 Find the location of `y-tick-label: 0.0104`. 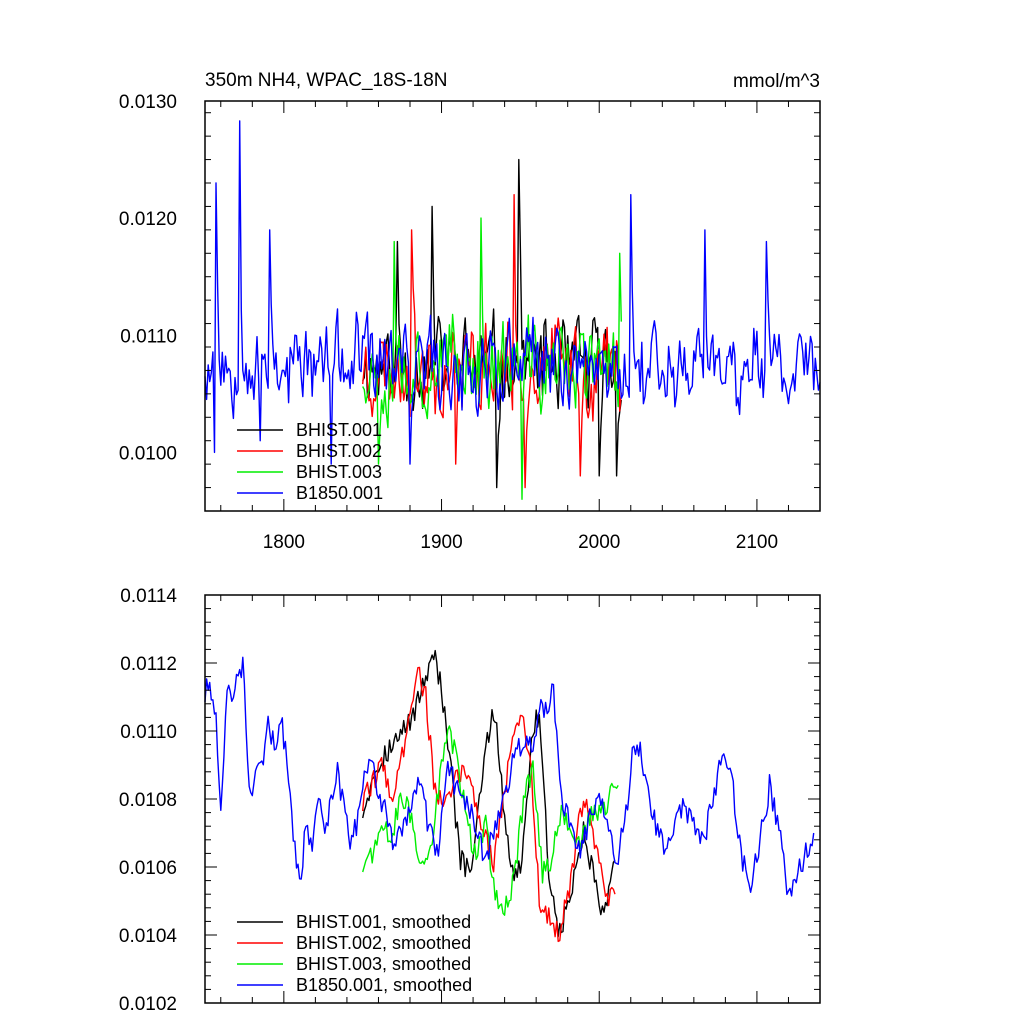

y-tick-label: 0.0104 is located at coordinates (148, 936).